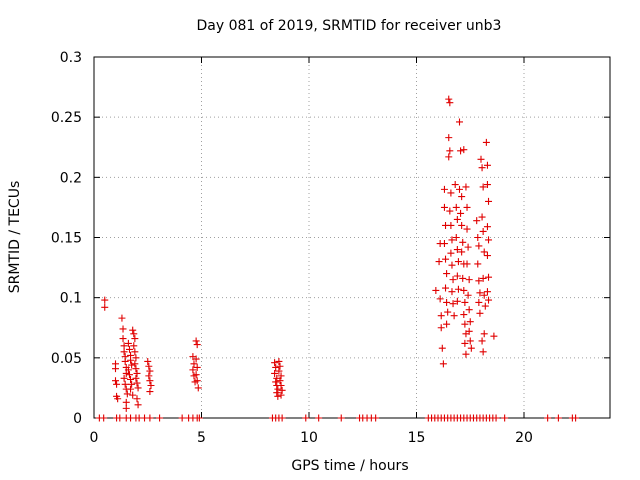 The height and width of the screenshot is (480, 640). What do you see at coordinates (311, 438) in the screenshot?
I see `x-tick-labels: 0 5 10 15 20` at bounding box center [311, 438].